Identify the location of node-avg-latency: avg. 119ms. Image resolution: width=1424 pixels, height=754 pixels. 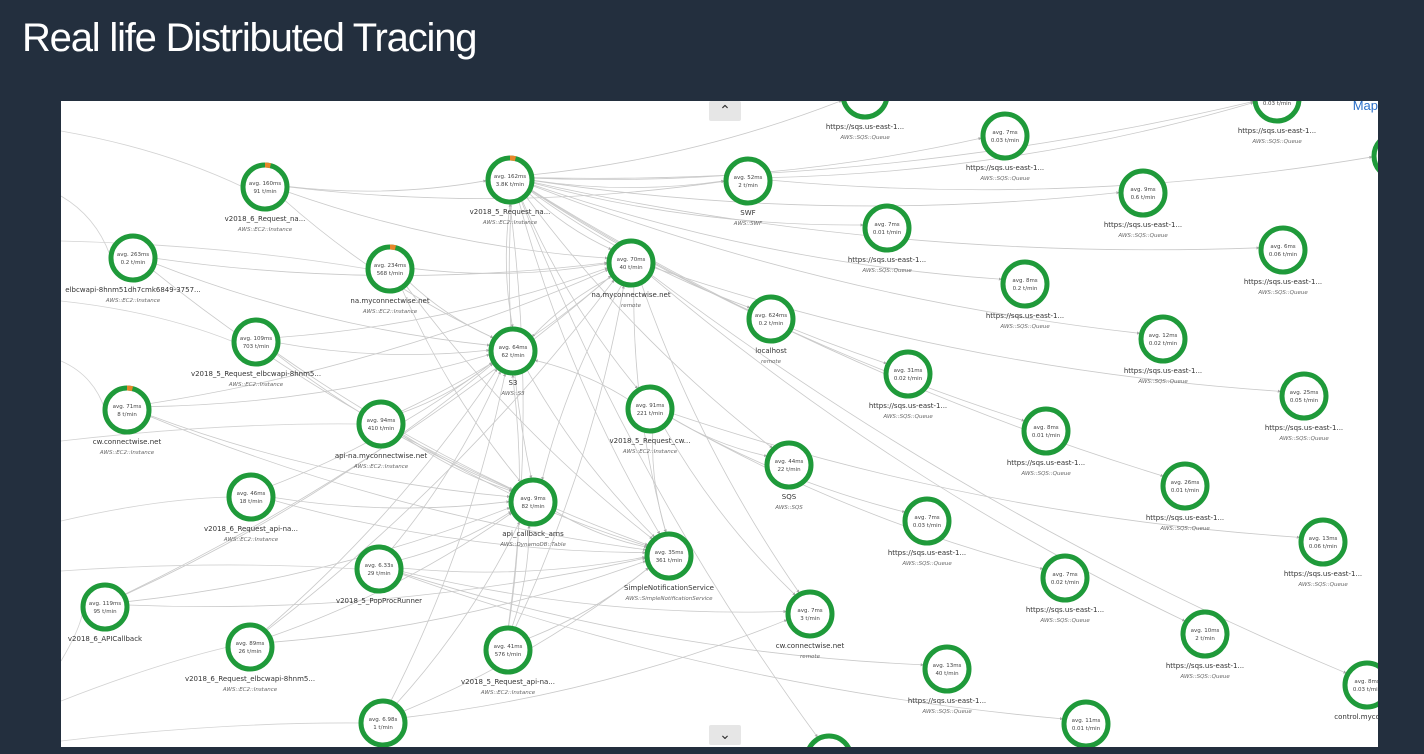
(105, 604).